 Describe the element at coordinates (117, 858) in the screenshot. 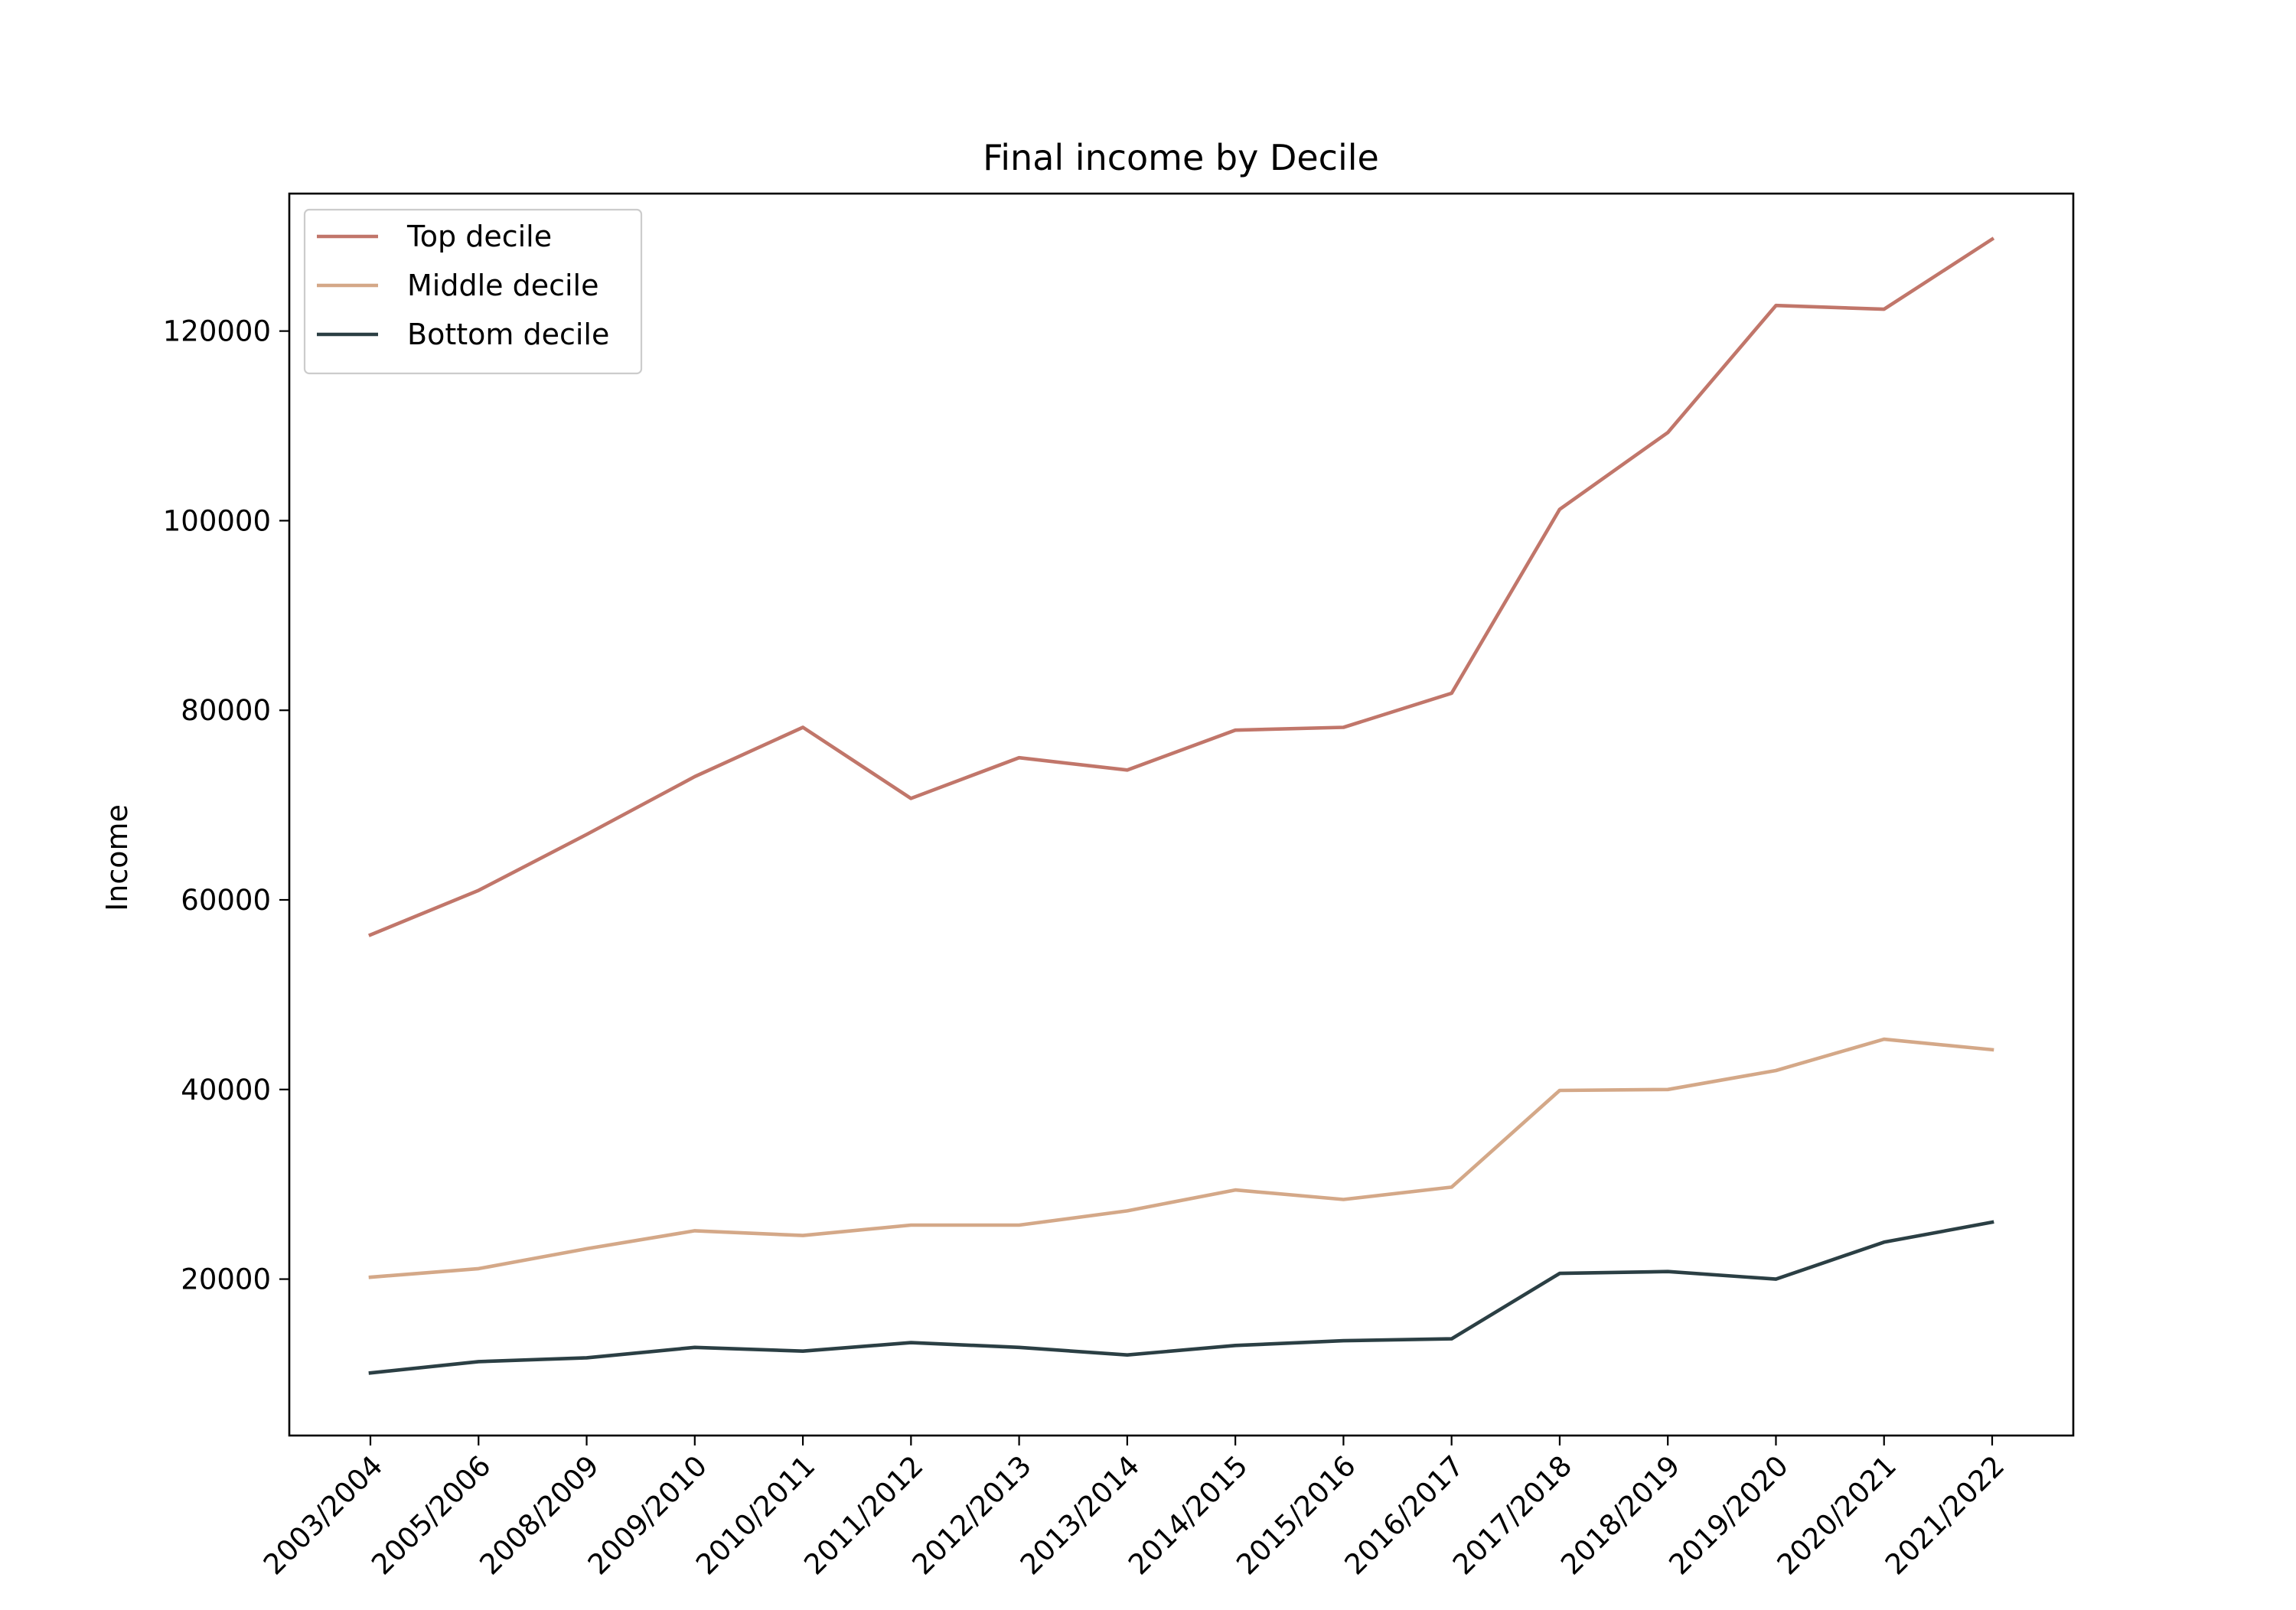

I see `y-axis-label: Income` at that location.